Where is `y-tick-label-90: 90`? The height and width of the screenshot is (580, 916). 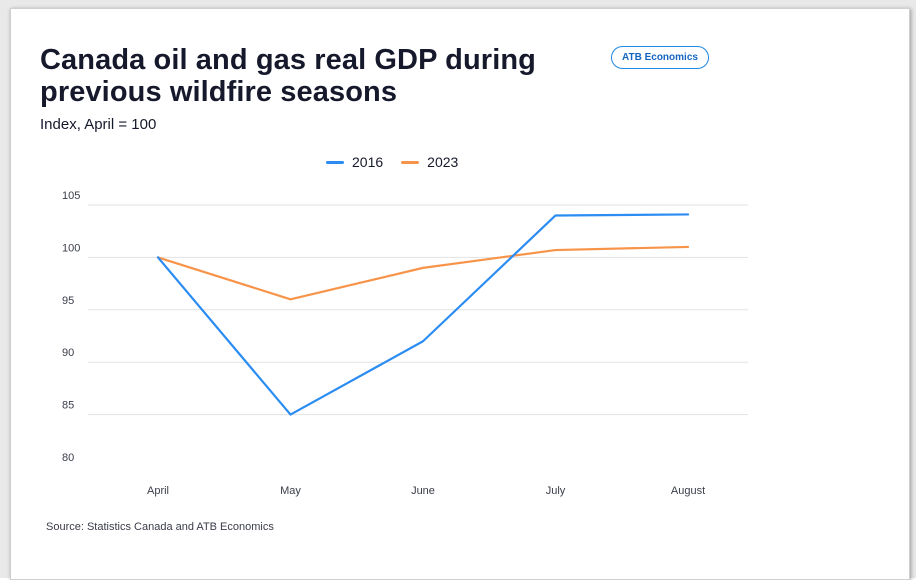
y-tick-label-90: 90 is located at coordinates (68, 353).